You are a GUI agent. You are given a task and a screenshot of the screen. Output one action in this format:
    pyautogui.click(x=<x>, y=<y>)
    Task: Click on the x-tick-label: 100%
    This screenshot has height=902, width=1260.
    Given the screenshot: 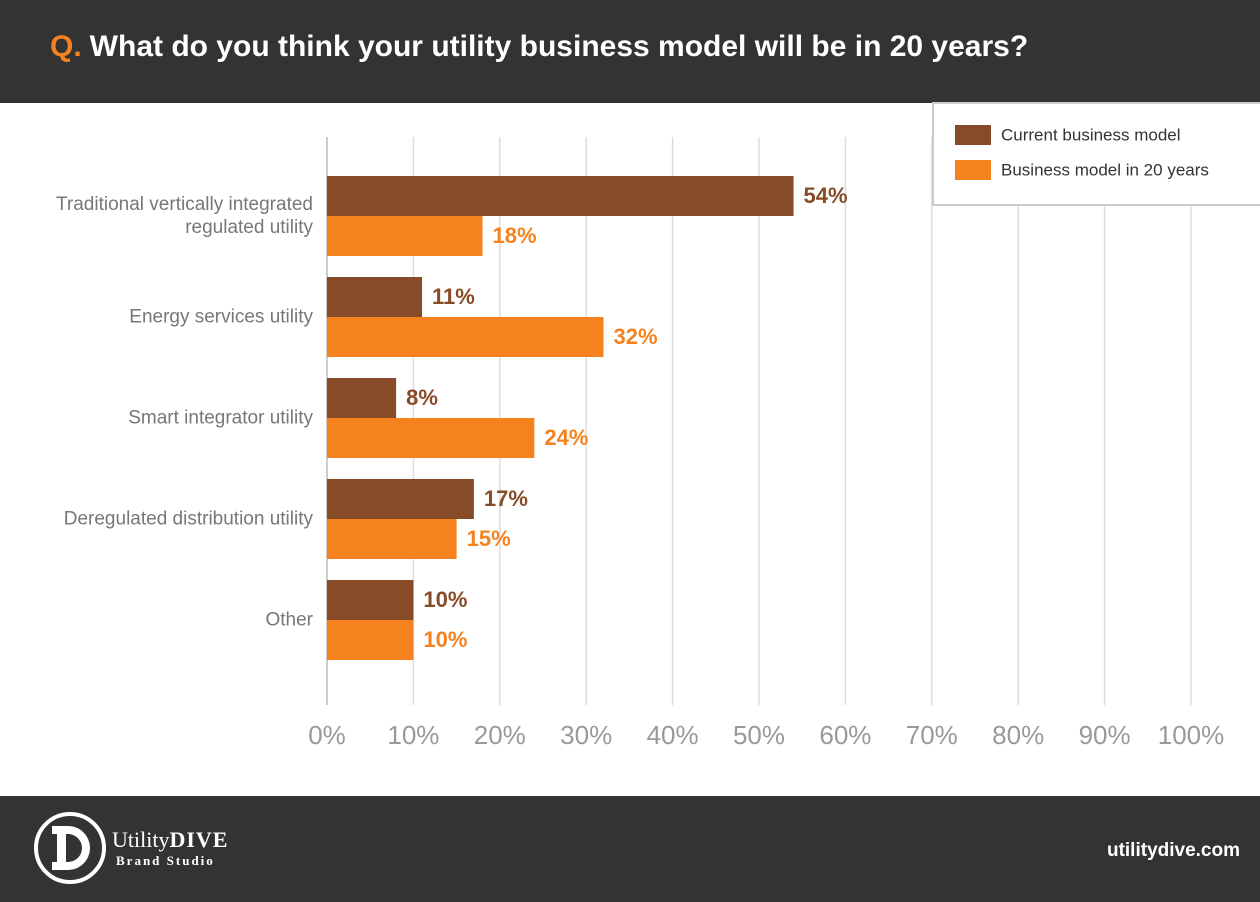 What is the action you would take?
    pyautogui.click(x=1191, y=735)
    